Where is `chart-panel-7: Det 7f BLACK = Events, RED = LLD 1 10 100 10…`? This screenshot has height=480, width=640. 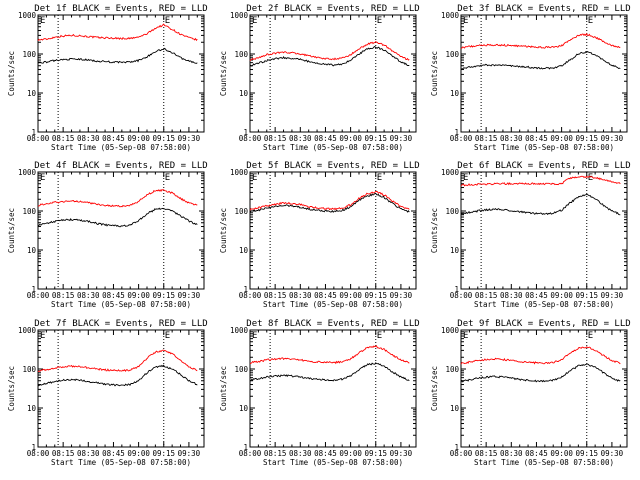
chart-panel-7: Det 7f BLACK = Events, RED = LLD 1 10 100 10… is located at coordinates (107, 393).